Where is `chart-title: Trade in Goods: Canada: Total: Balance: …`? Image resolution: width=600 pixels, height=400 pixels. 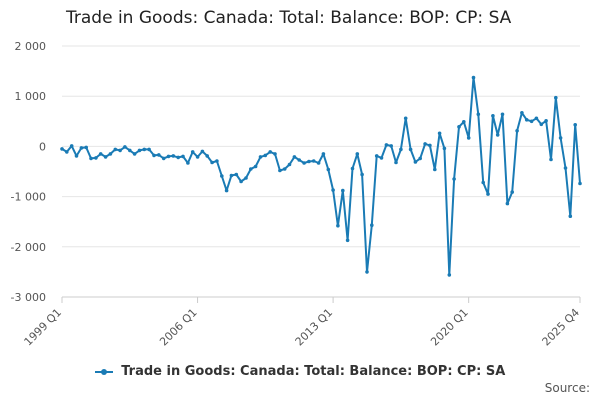 chart-title: Trade in Goods: Canada: Total: Balance: … is located at coordinates (289, 18).